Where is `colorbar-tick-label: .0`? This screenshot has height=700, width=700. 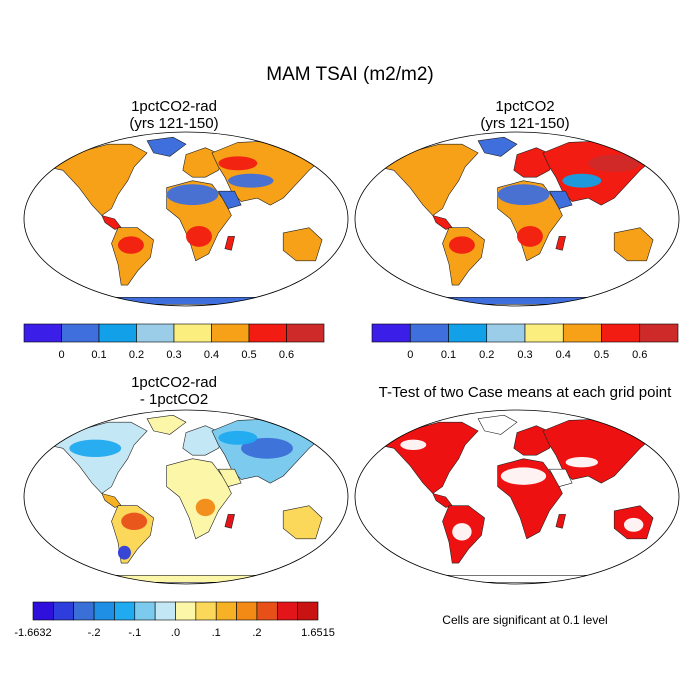
colorbar-tick-label: .0 is located at coordinates (175, 633).